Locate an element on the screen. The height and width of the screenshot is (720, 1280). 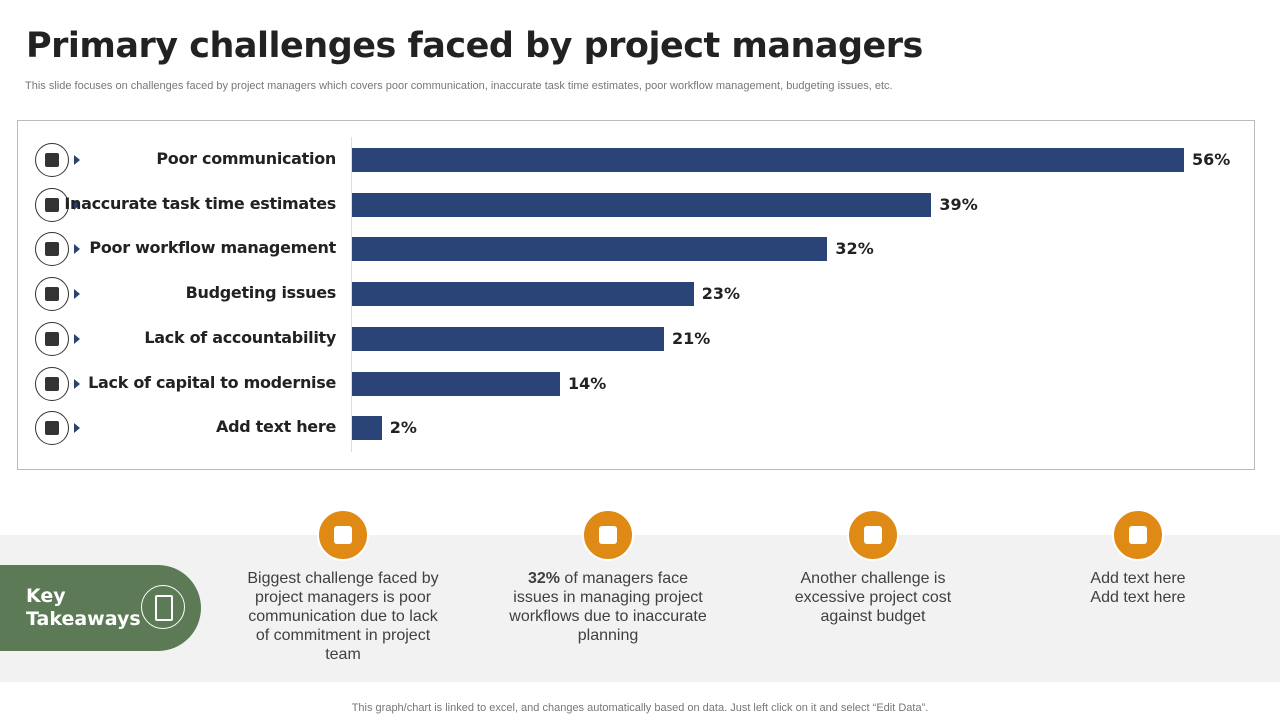
takeaway-text: Add text here Add text here is located at coordinates (1138, 588).